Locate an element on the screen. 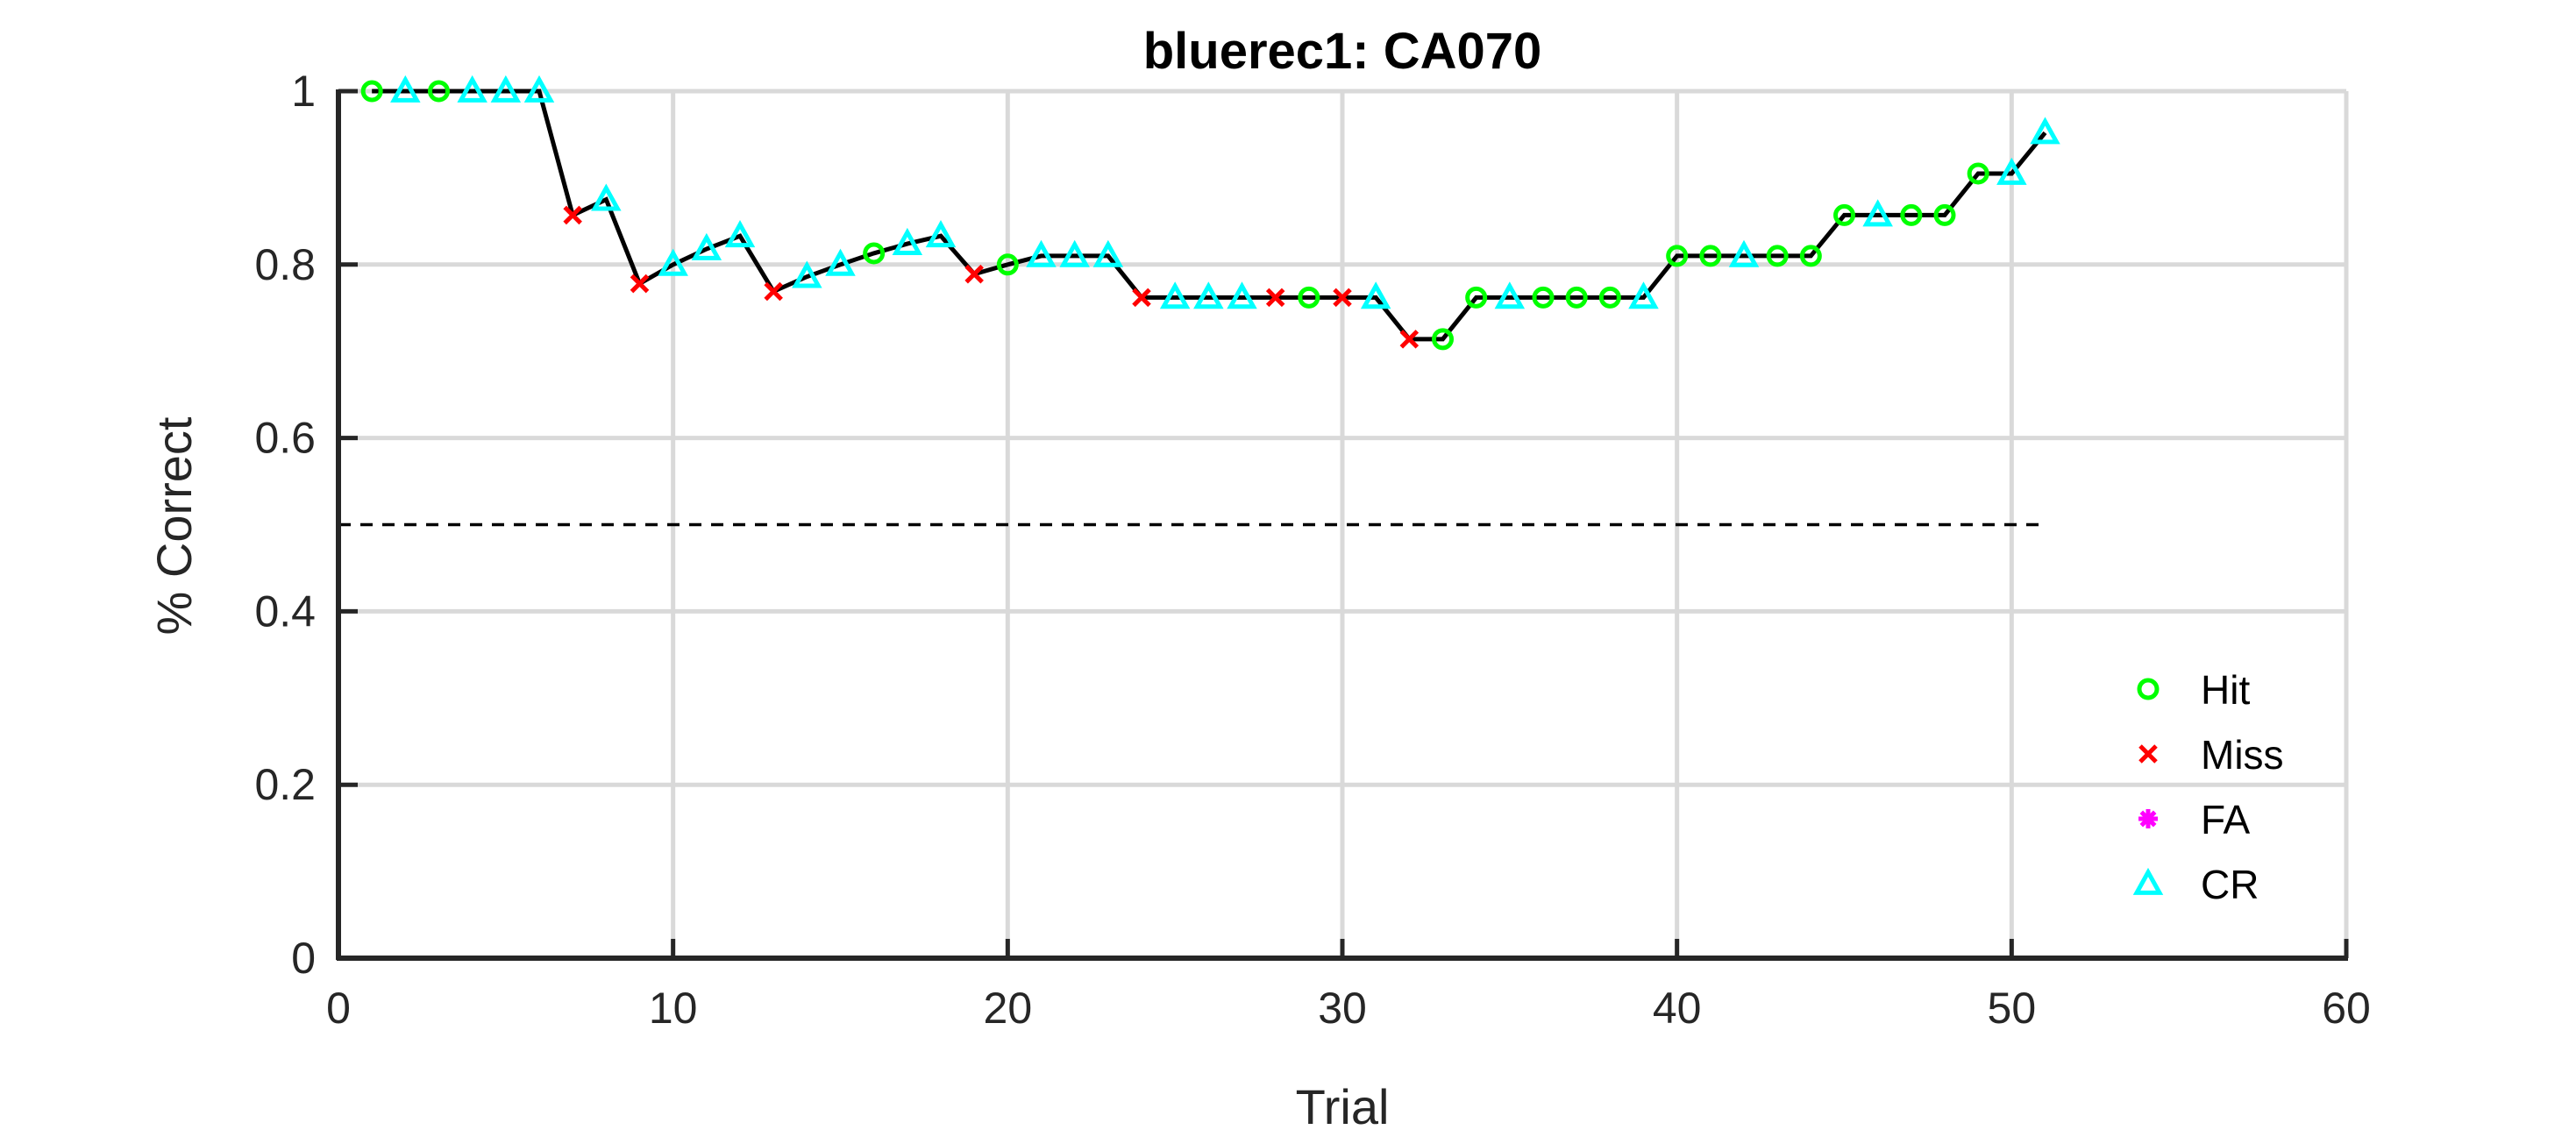 Image resolution: width=2576 pixels, height=1144 pixels. y-tick-label: 0 is located at coordinates (303, 959).